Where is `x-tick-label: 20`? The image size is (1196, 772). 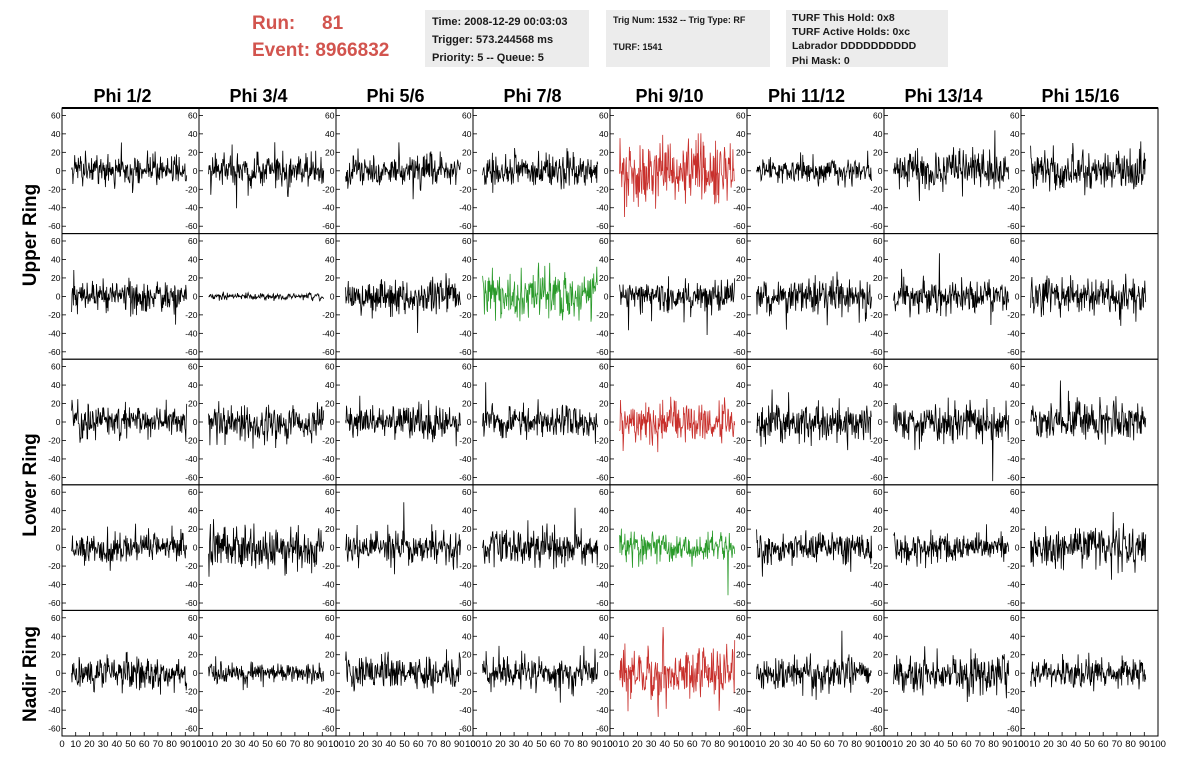 x-tick-label: 20 is located at coordinates (911, 744).